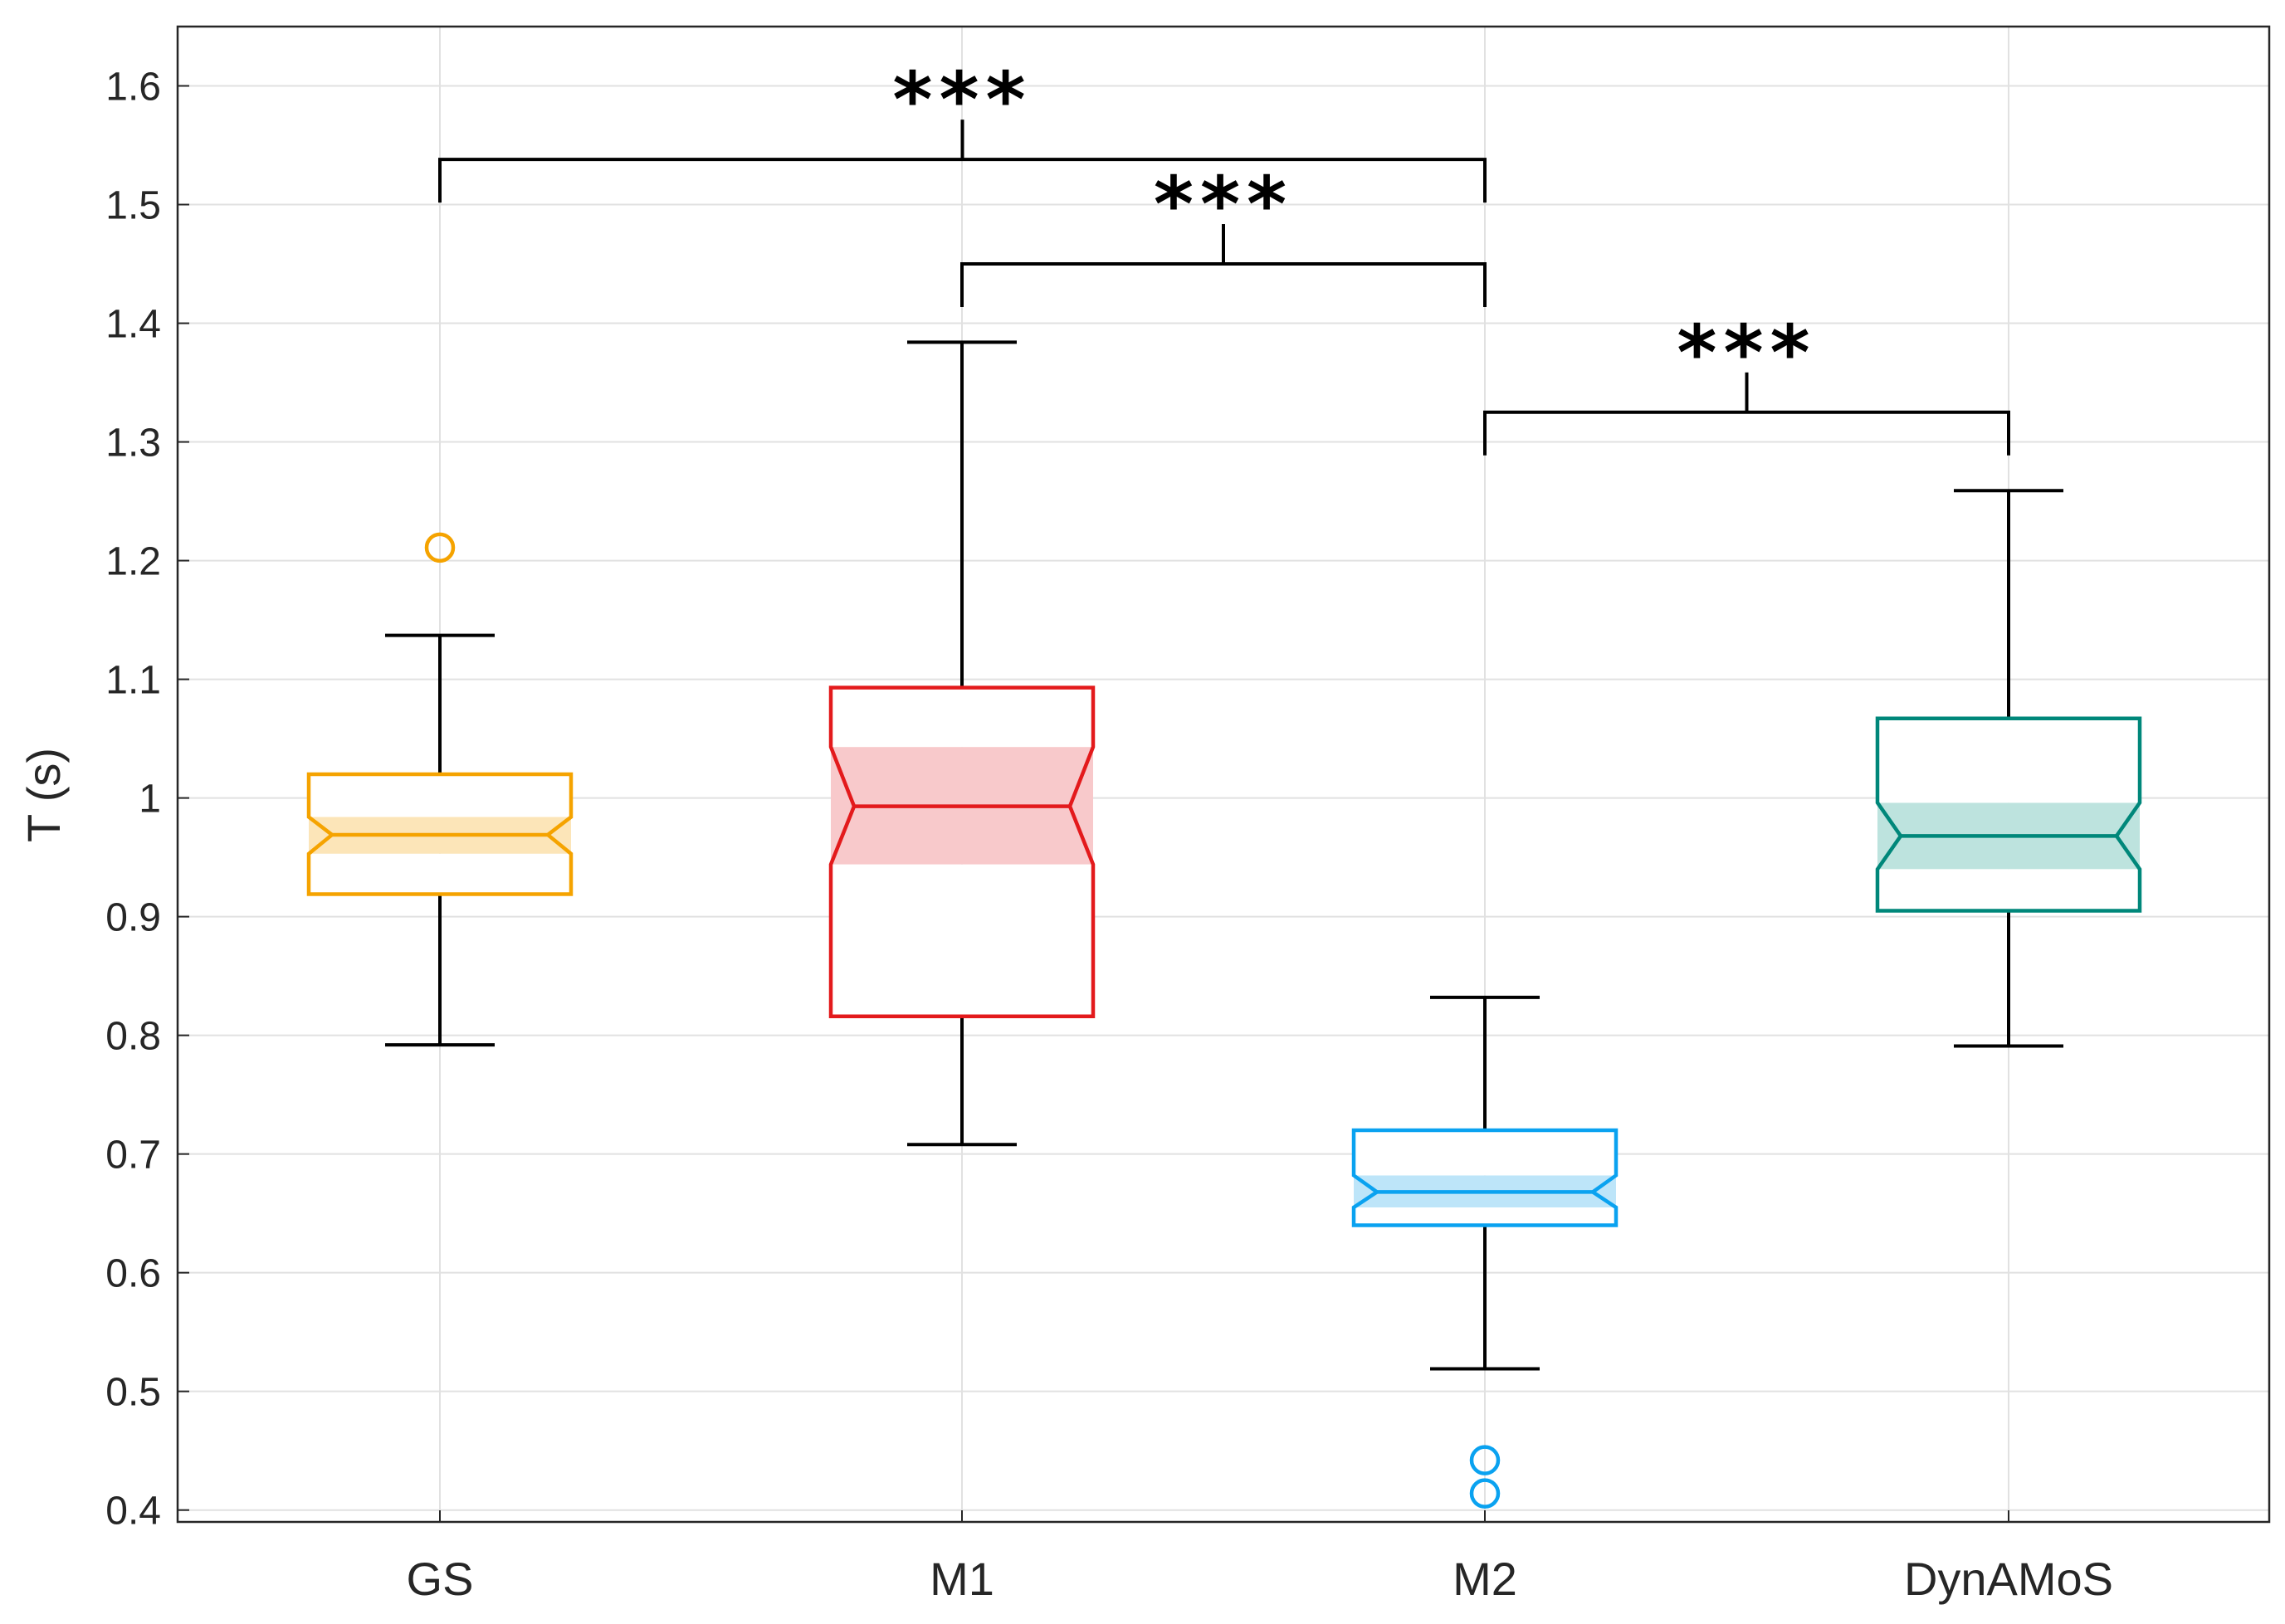 Image resolution: width=2285 pixels, height=1624 pixels. I want to click on y-tick-label: 0.9, so click(133, 918).